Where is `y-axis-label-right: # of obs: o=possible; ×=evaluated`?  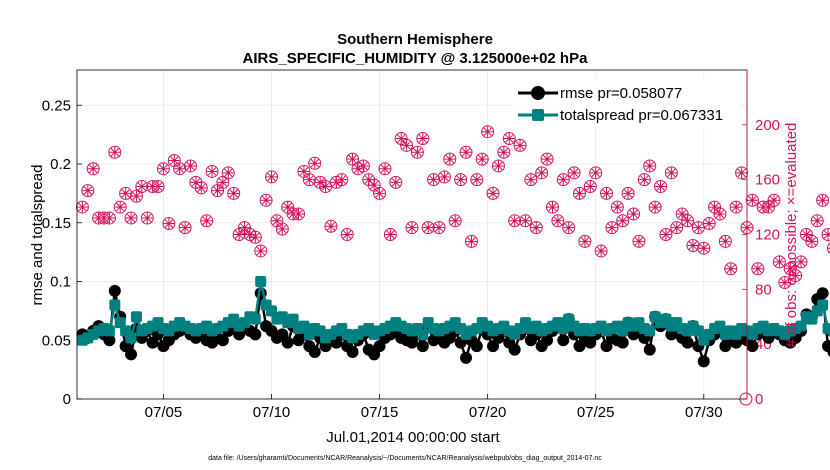 y-axis-label-right: # of obs: o=possible; ×=evaluated is located at coordinates (791, 235).